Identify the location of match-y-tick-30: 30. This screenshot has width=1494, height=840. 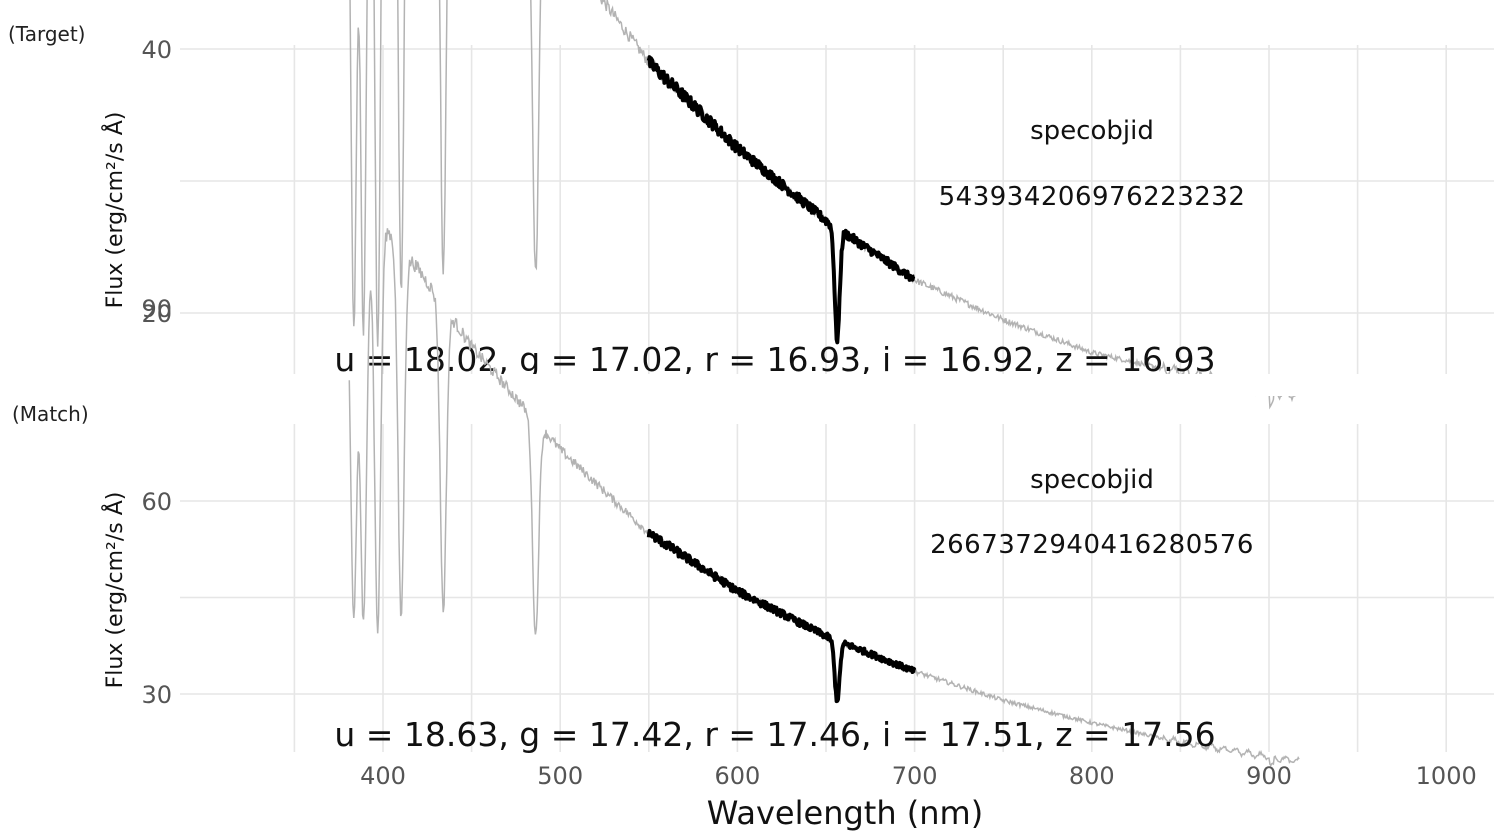
(156, 695).